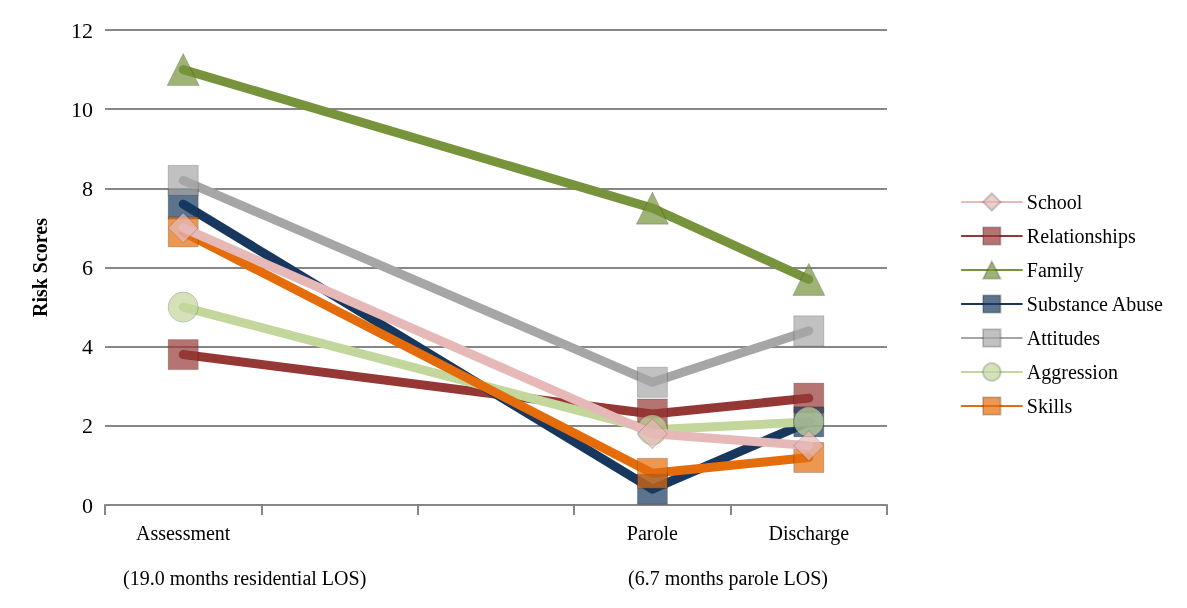  Describe the element at coordinates (87, 505) in the screenshot. I see `y-tick-label: 0` at that location.